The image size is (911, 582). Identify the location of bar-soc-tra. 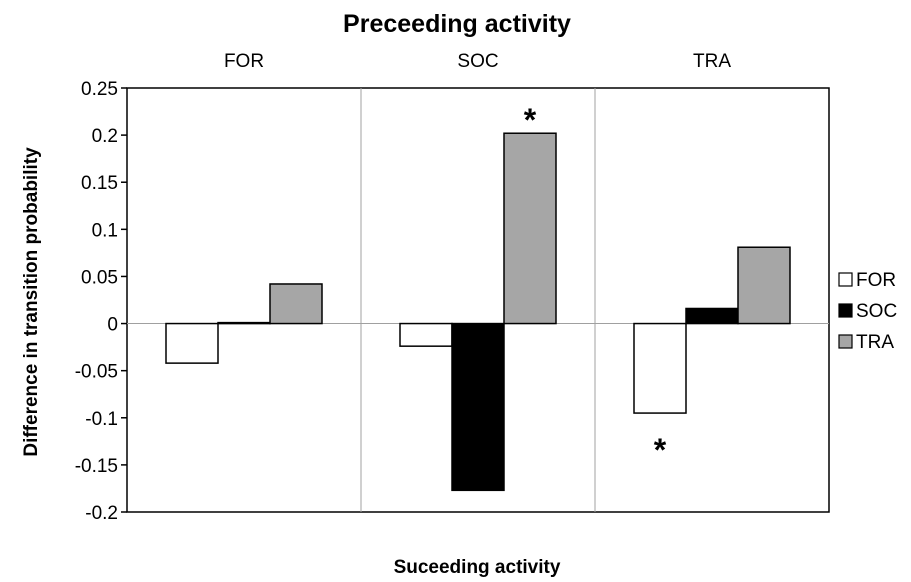
(712, 316).